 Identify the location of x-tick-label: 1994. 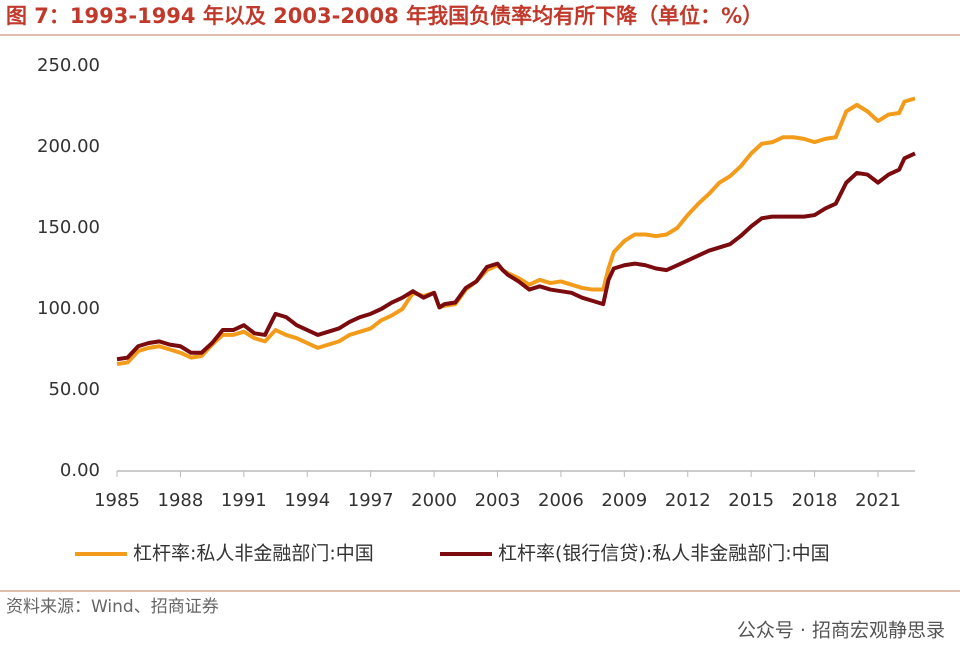
(307, 500).